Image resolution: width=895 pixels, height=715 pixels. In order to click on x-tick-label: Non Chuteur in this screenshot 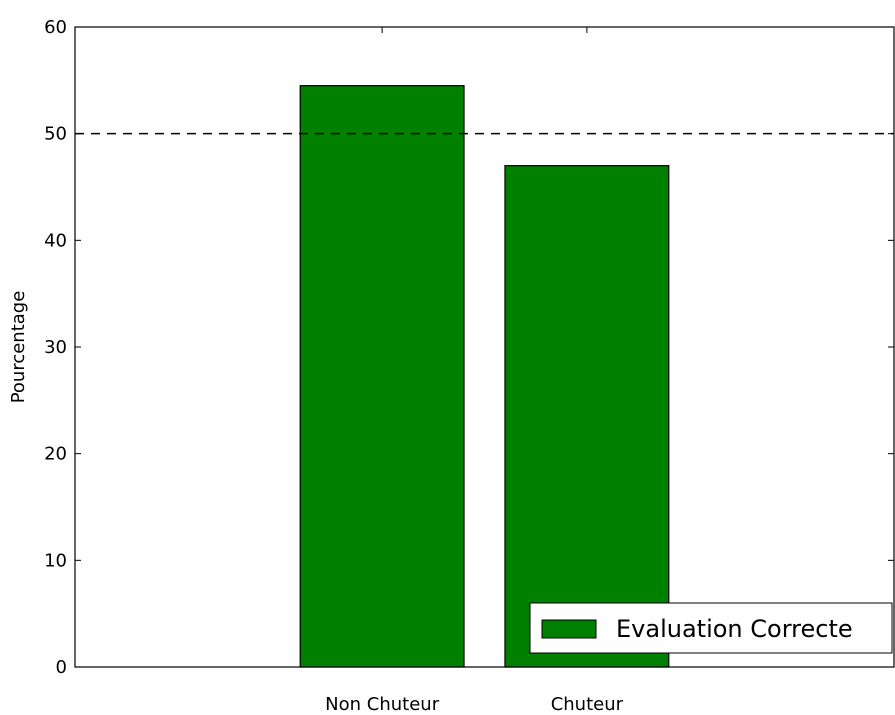, I will do `click(382, 704)`.